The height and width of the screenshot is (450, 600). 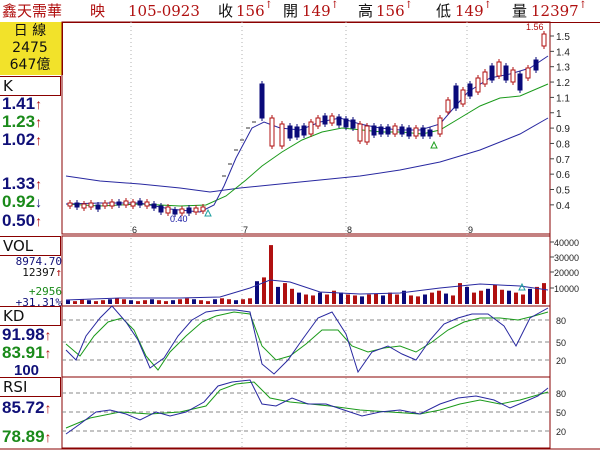 What do you see at coordinates (563, 175) in the screenshot?
I see `price-tick-label-9: 0.6` at bounding box center [563, 175].